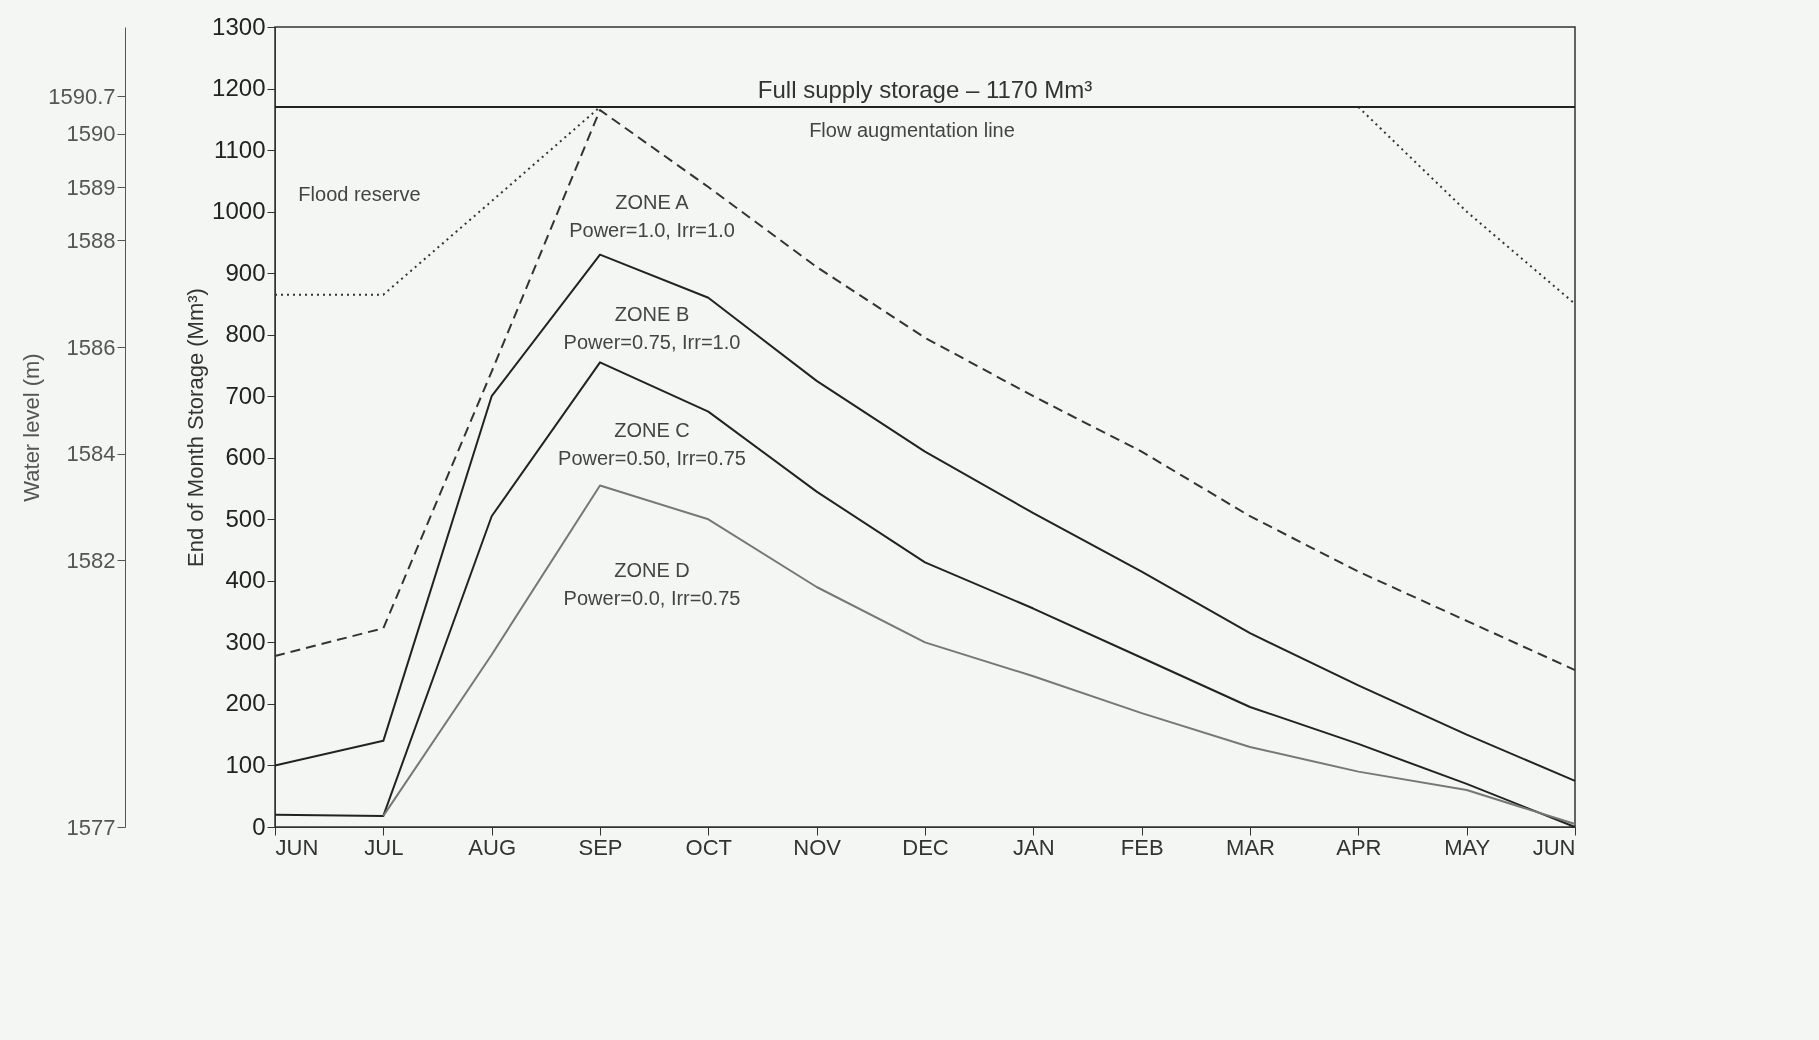 The image size is (1819, 1040). I want to click on y-tick-label: 1100, so click(239, 149).